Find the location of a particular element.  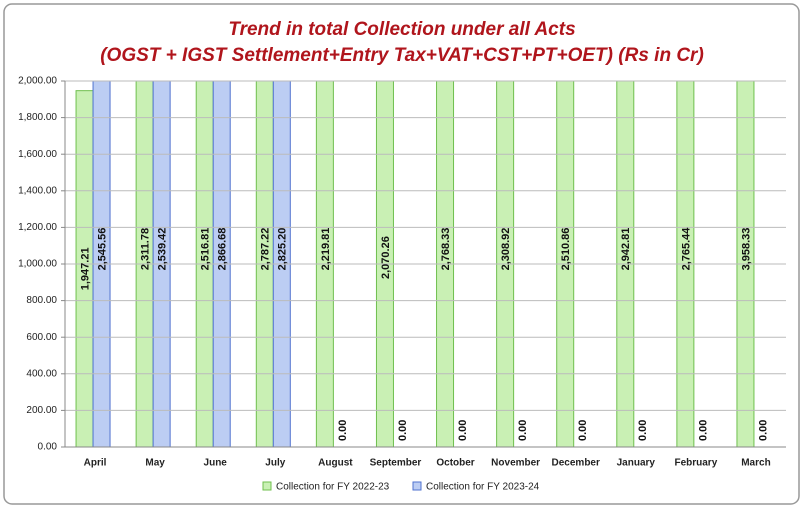

y-tick-label: 1,200.00 is located at coordinates (37, 227).